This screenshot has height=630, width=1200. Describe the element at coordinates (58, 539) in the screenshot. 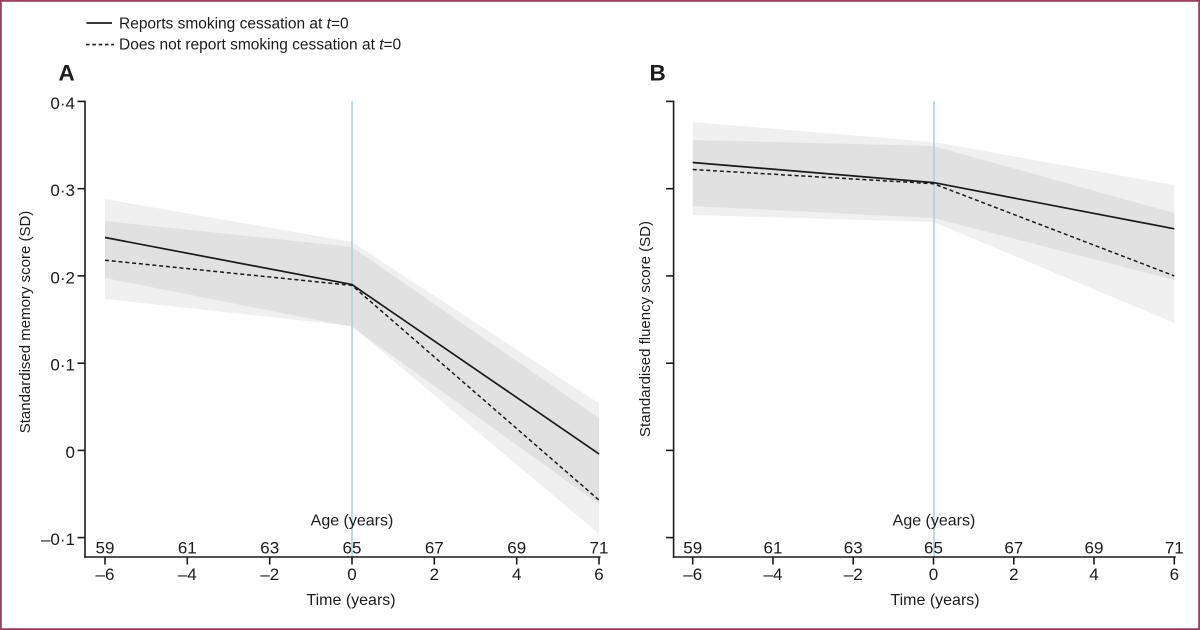

I see `svg-text: –0·1` at that location.